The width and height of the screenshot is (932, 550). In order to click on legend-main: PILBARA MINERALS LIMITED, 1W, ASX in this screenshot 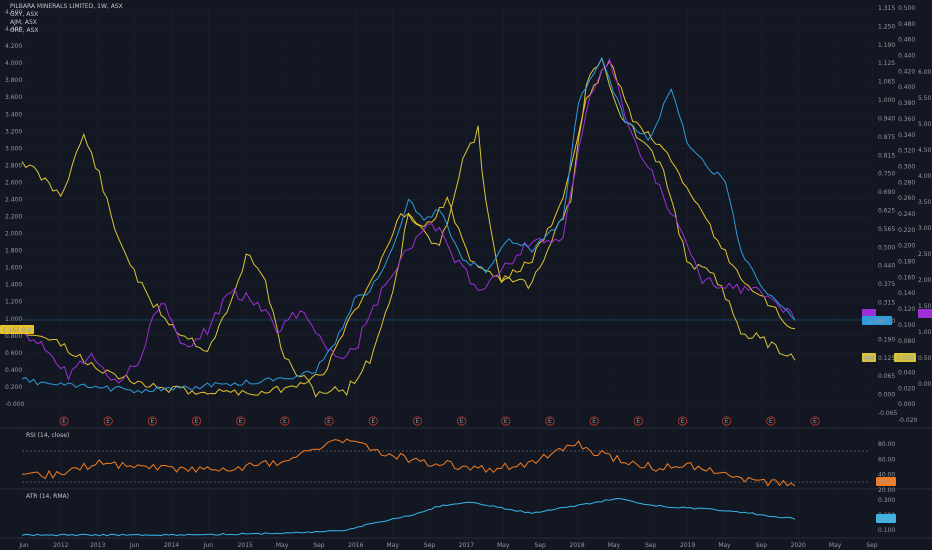, I will do `click(66, 6)`.